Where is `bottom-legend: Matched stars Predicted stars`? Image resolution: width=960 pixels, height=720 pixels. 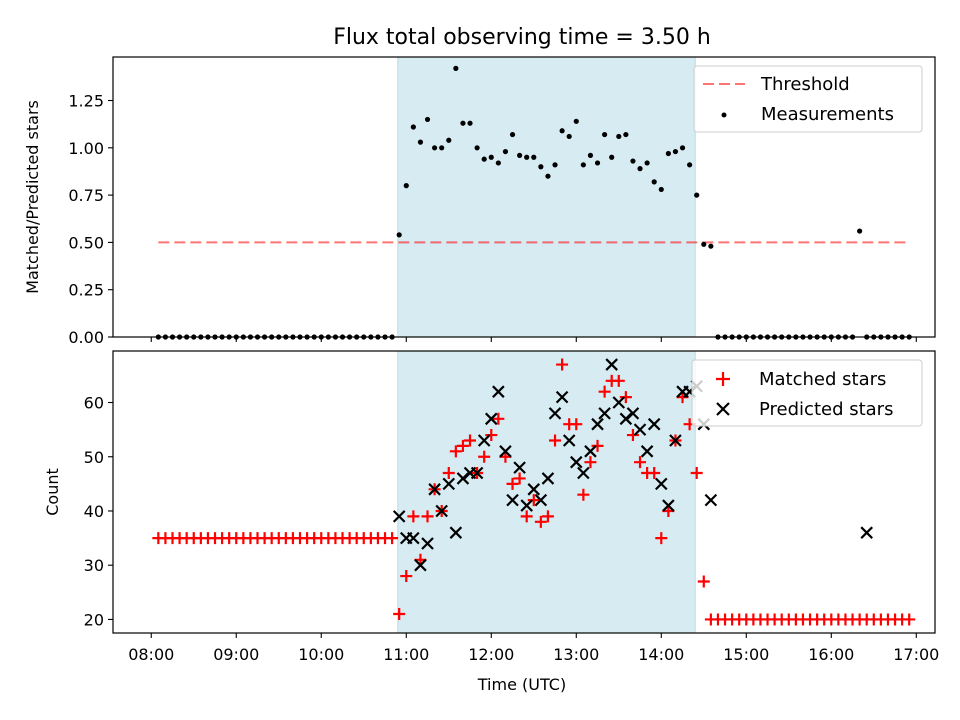 bottom-legend: Matched stars Predicted stars is located at coordinates (807, 393).